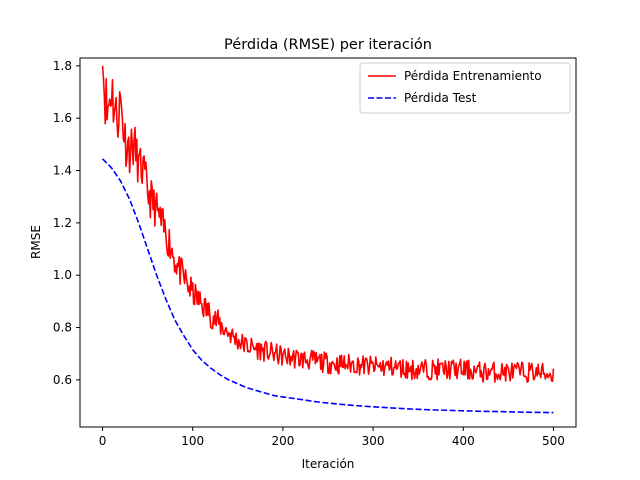 The height and width of the screenshot is (480, 640). Describe the element at coordinates (36, 242) in the screenshot. I see `y-axis-title: RMSE` at that location.